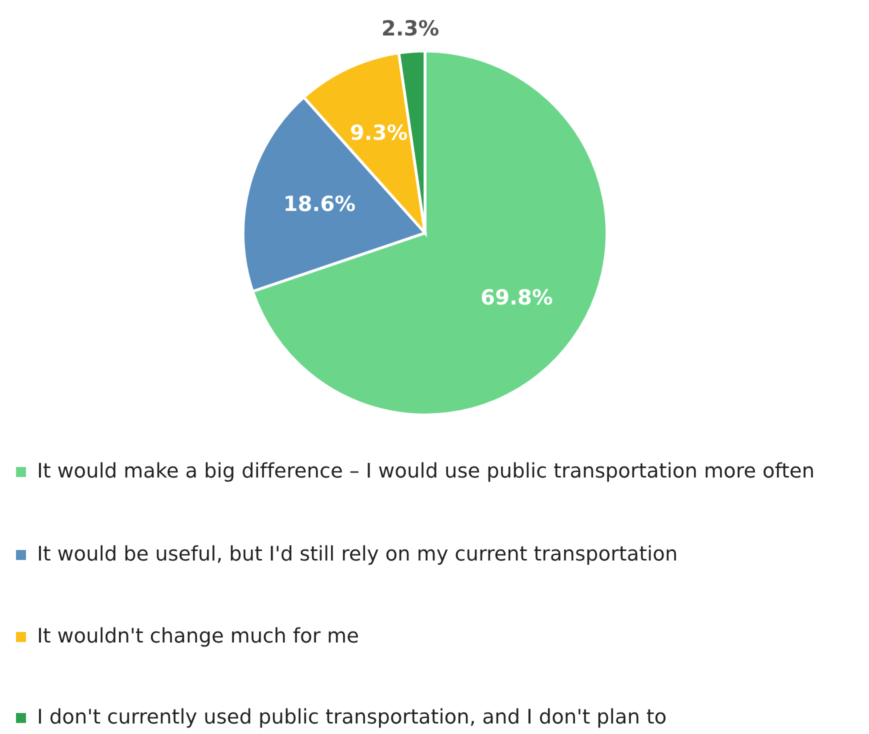 The height and width of the screenshot is (734, 869). What do you see at coordinates (517, 297) in the screenshot?
I see `data-label: 69.8%` at bounding box center [517, 297].